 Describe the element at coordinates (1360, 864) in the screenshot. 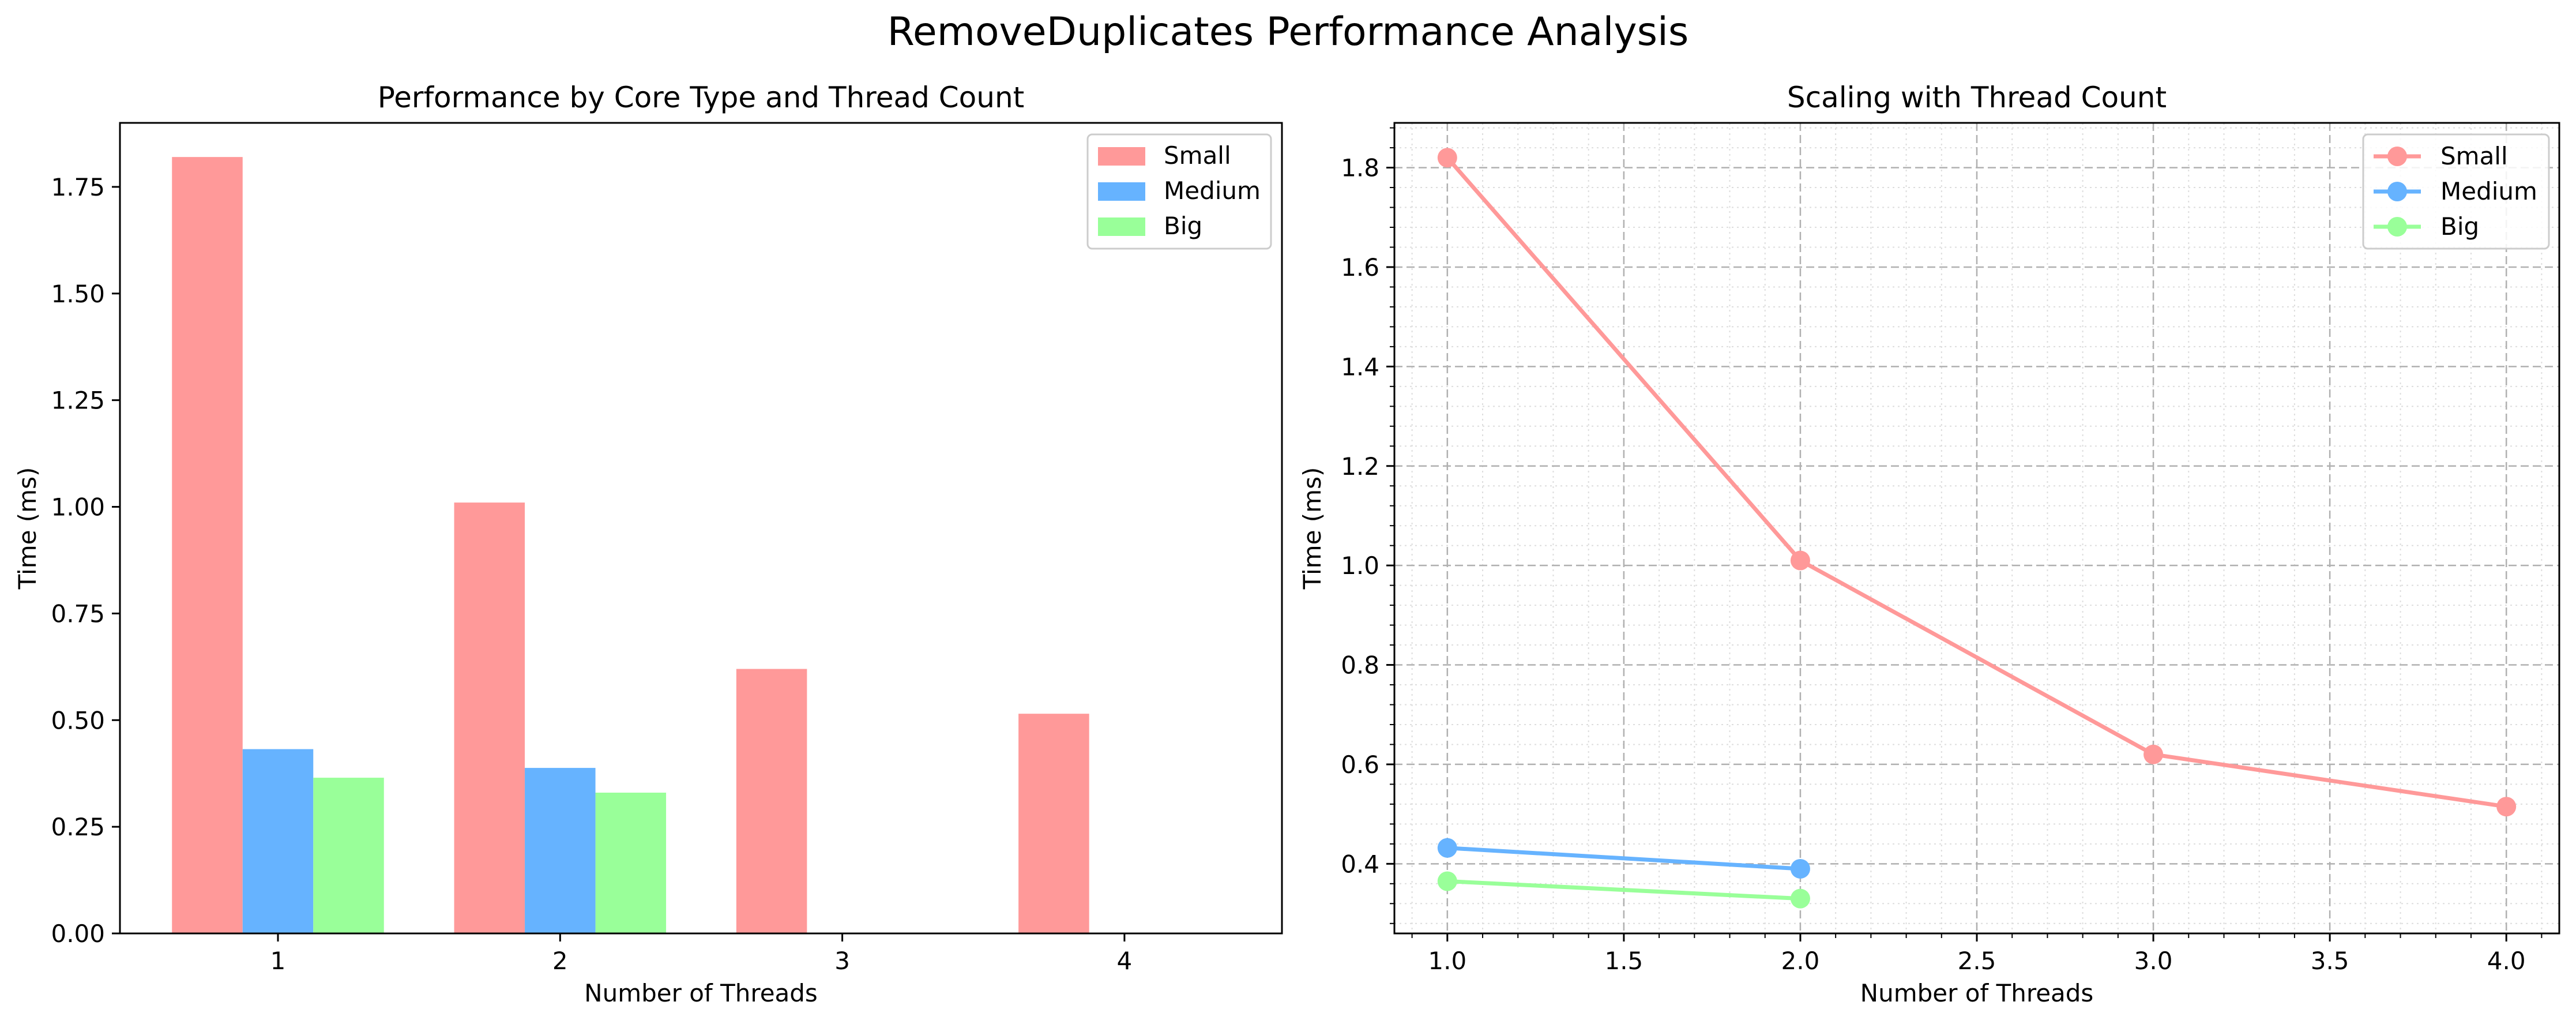

I see `y-tick-label: 0.4` at that location.